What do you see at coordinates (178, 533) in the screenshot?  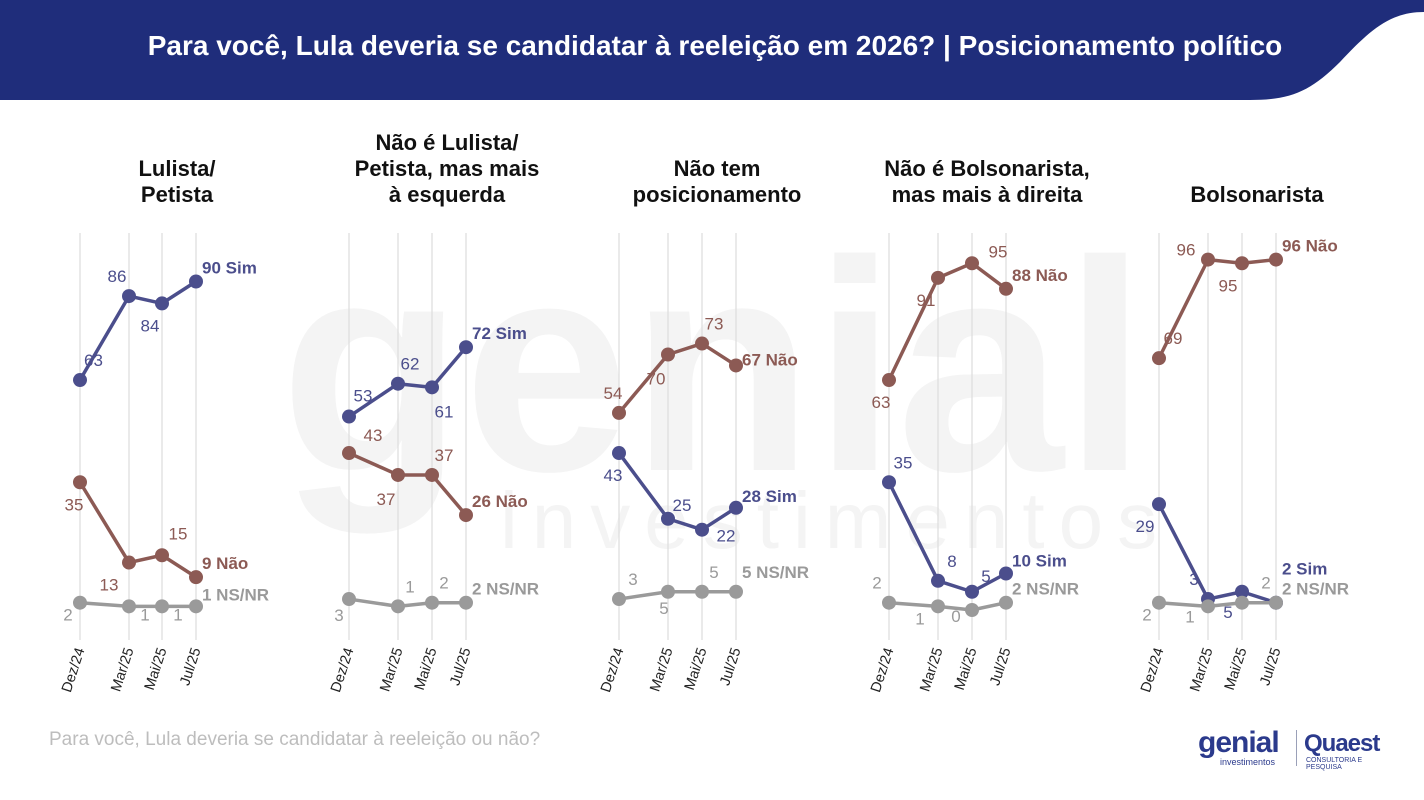 I see `data-label: 15` at bounding box center [178, 533].